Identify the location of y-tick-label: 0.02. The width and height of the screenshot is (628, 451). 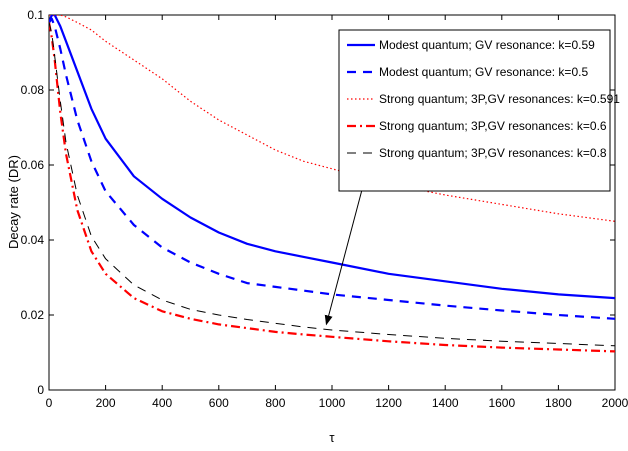
(33, 315).